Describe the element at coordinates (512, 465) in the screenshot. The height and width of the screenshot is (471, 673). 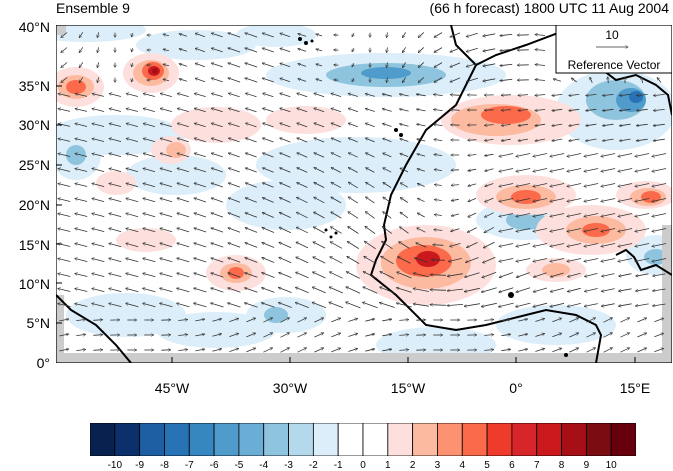
I see `colorbar-label: 6` at that location.